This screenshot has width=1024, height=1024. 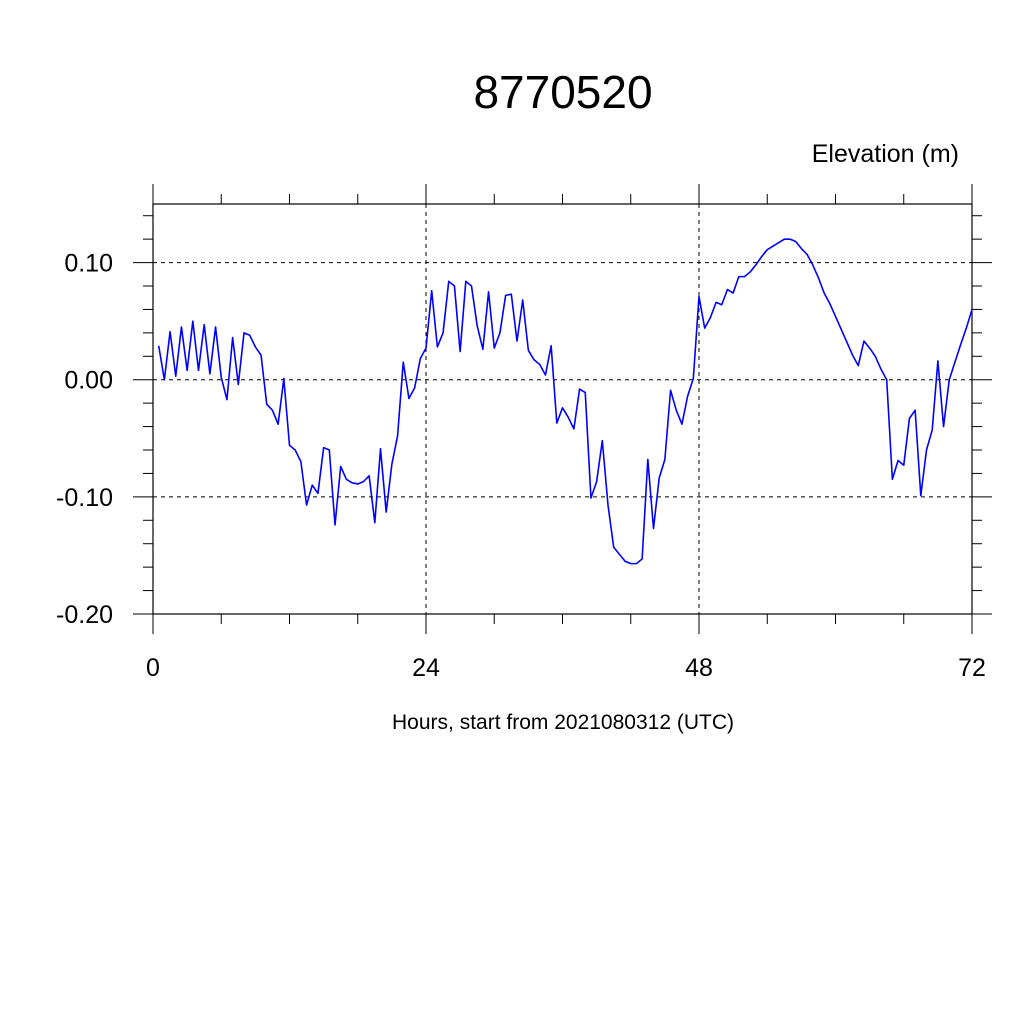 I want to click on chart-subtitle: Elevation (m), so click(x=885, y=154).